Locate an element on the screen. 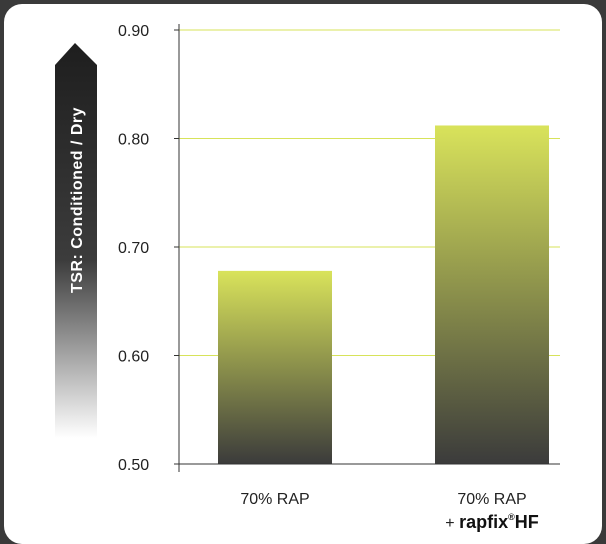 The width and height of the screenshot is (606, 544). x-tick-labels: 70% RAP 70% RAP + rapfix®HF is located at coordinates (389, 511).